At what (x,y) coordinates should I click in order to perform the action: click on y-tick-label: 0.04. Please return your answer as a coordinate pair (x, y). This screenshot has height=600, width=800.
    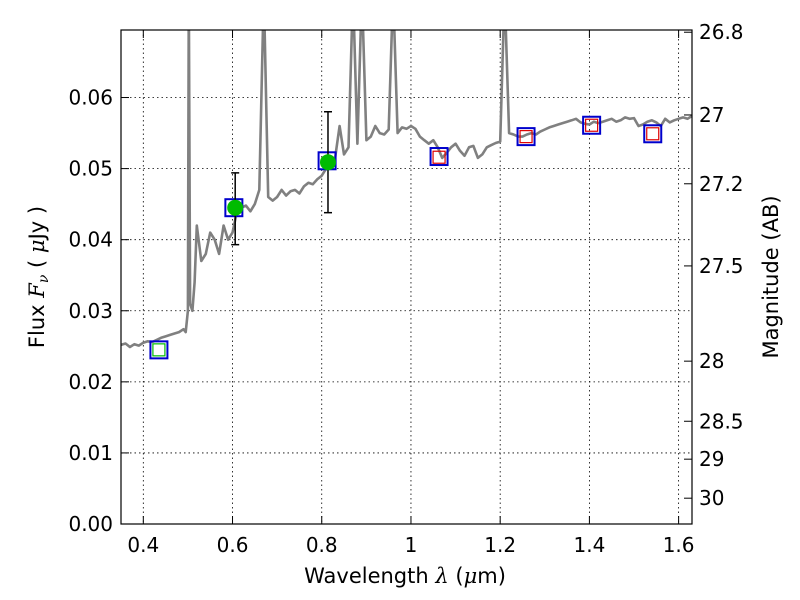
    Looking at the image, I should click on (90, 240).